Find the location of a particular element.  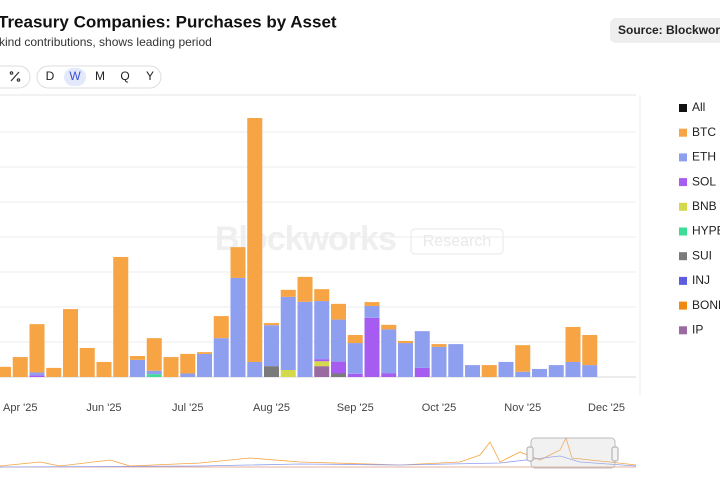

source-button is located at coordinates (665, 30).